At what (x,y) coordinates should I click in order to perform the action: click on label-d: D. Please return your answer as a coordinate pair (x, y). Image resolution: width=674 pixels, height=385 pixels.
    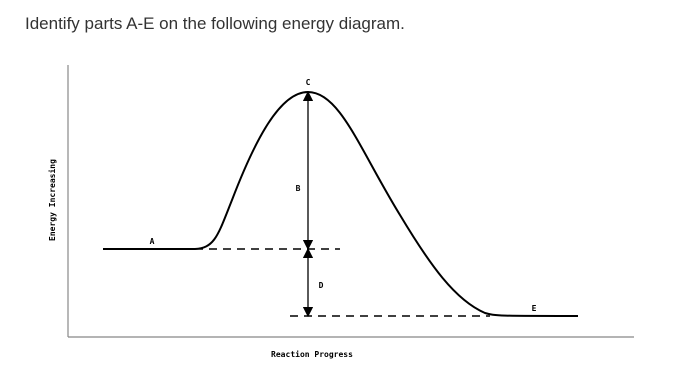
    Looking at the image, I should click on (321, 285).